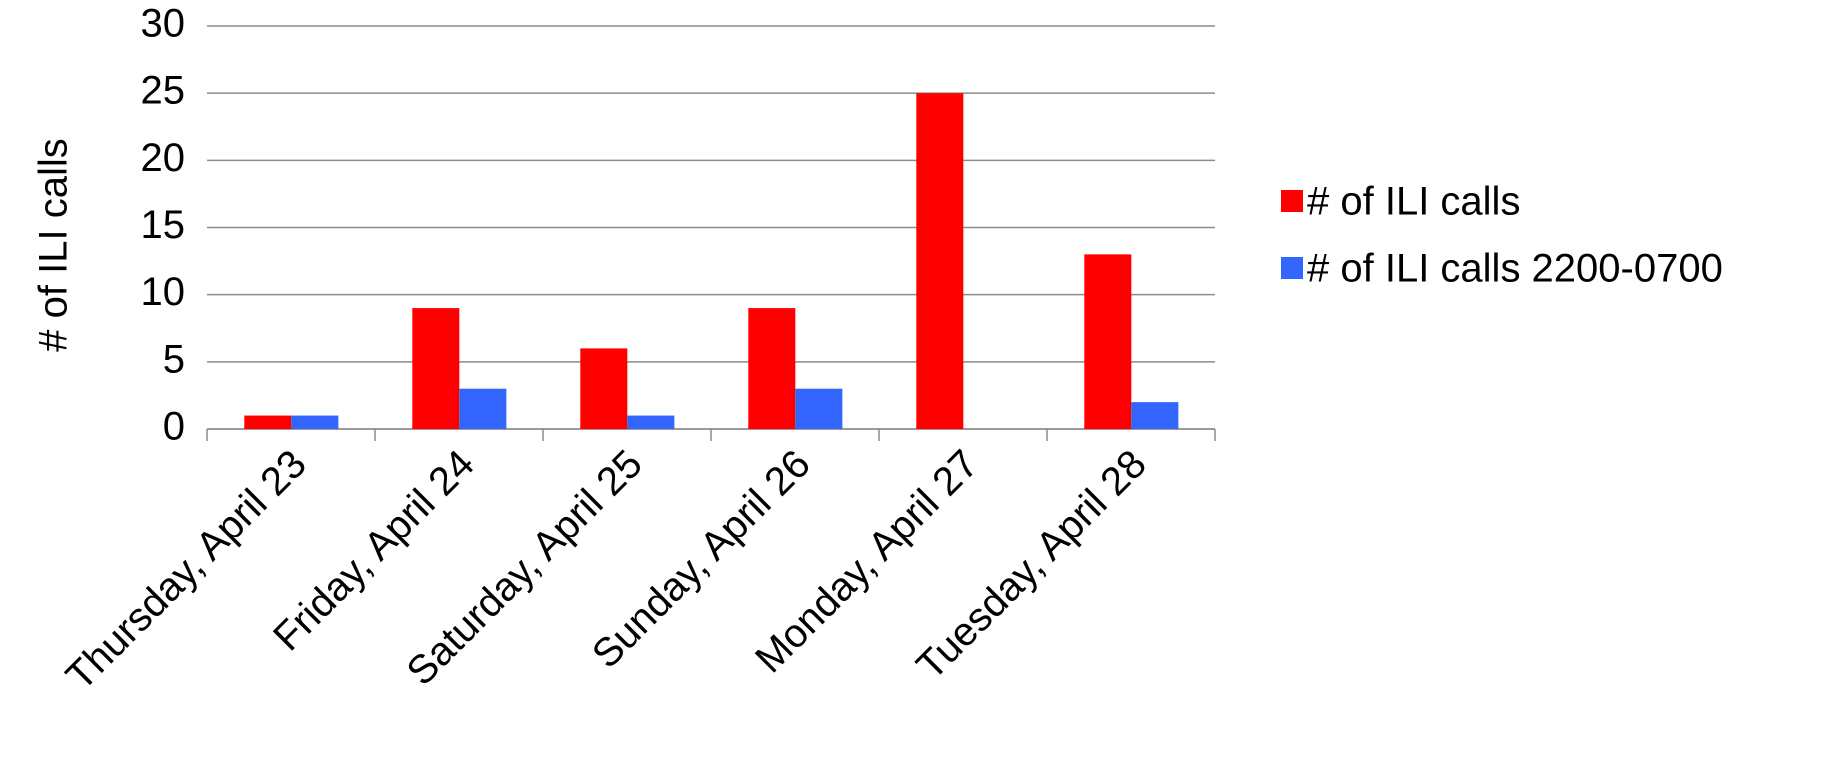 The height and width of the screenshot is (767, 1826). I want to click on x-tick-label: Thursday, April 23, so click(186, 570).